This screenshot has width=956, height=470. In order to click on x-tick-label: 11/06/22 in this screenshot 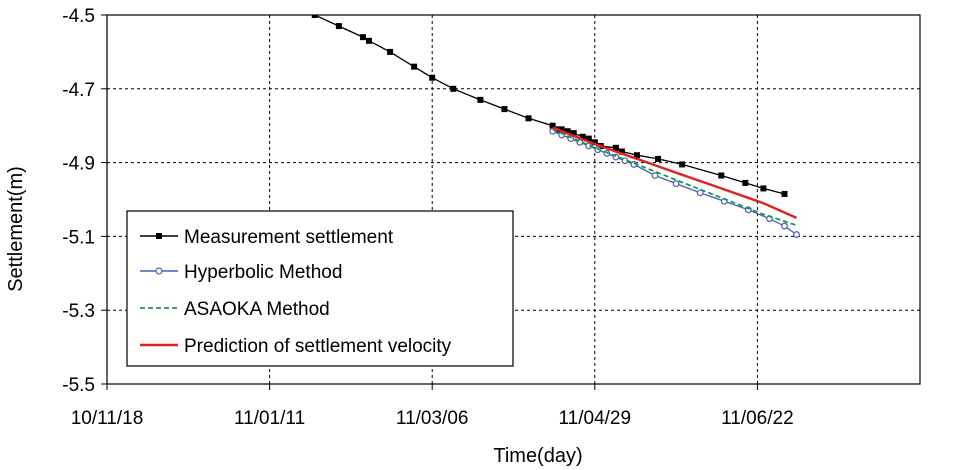, I will do `click(757, 418)`.